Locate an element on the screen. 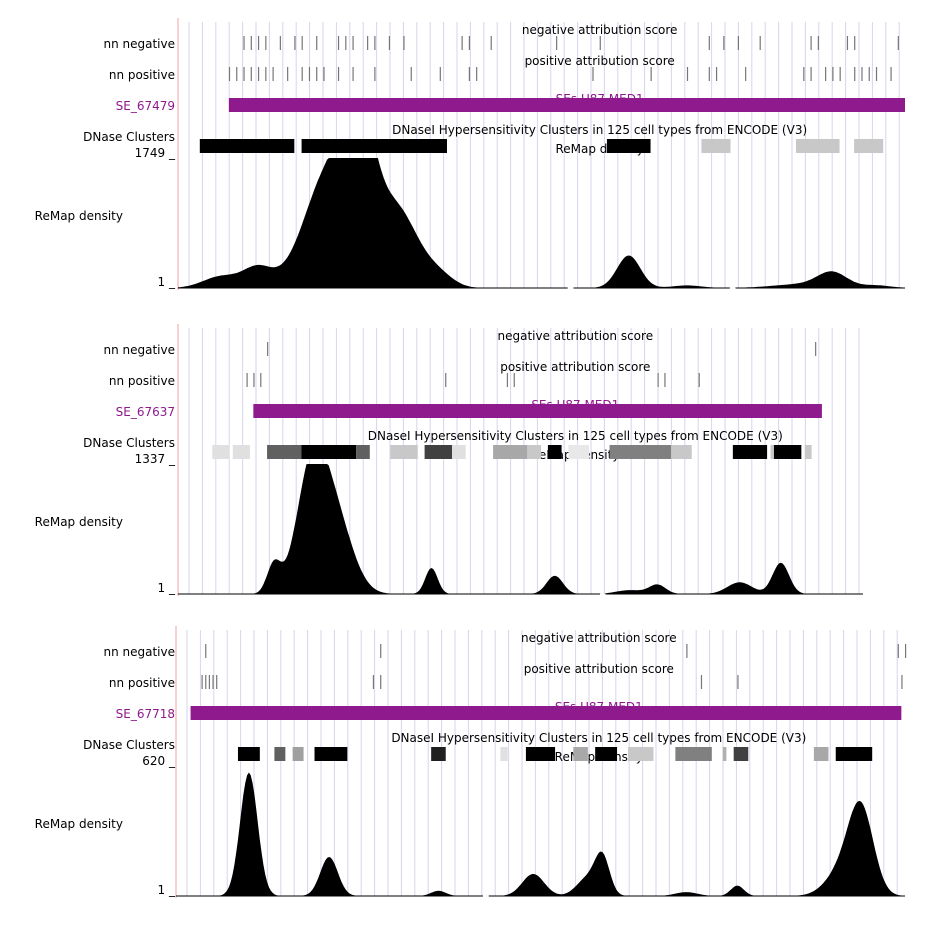 This screenshot has height=944, width=940. row-label-se-id: SE_67637 is located at coordinates (145, 412).